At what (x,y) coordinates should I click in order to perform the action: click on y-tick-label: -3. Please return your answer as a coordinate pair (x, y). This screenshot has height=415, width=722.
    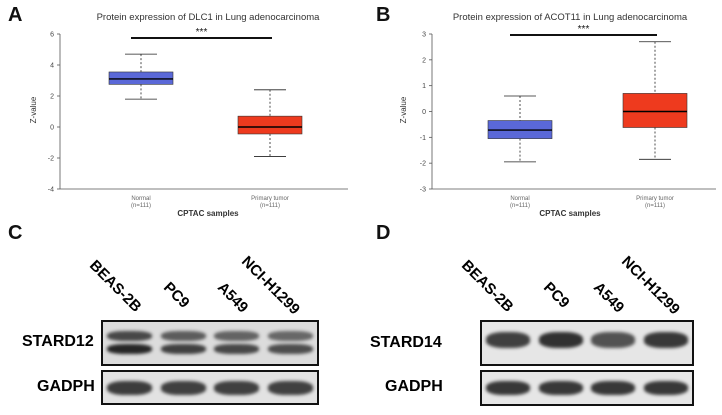
    Looking at the image, I should click on (423, 190).